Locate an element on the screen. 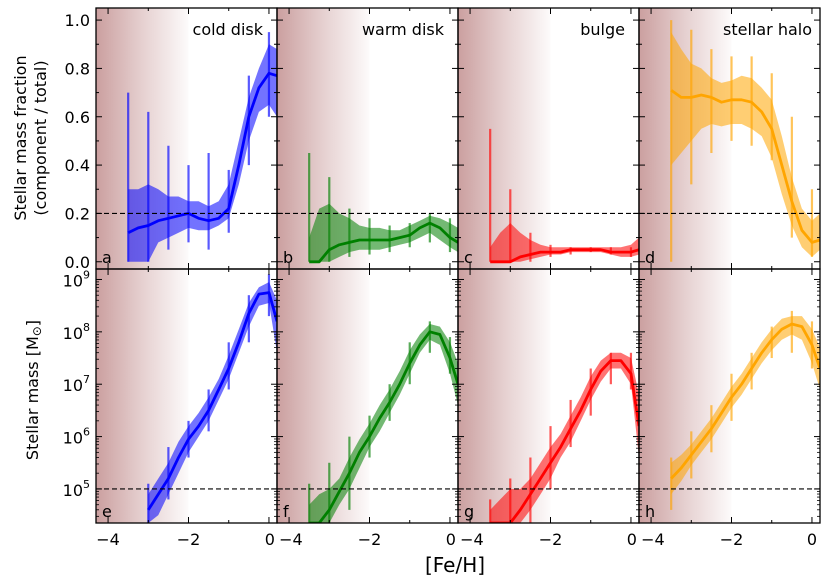 The width and height of the screenshot is (831, 585). panel-d: stellar halo d is located at coordinates (729, 138).